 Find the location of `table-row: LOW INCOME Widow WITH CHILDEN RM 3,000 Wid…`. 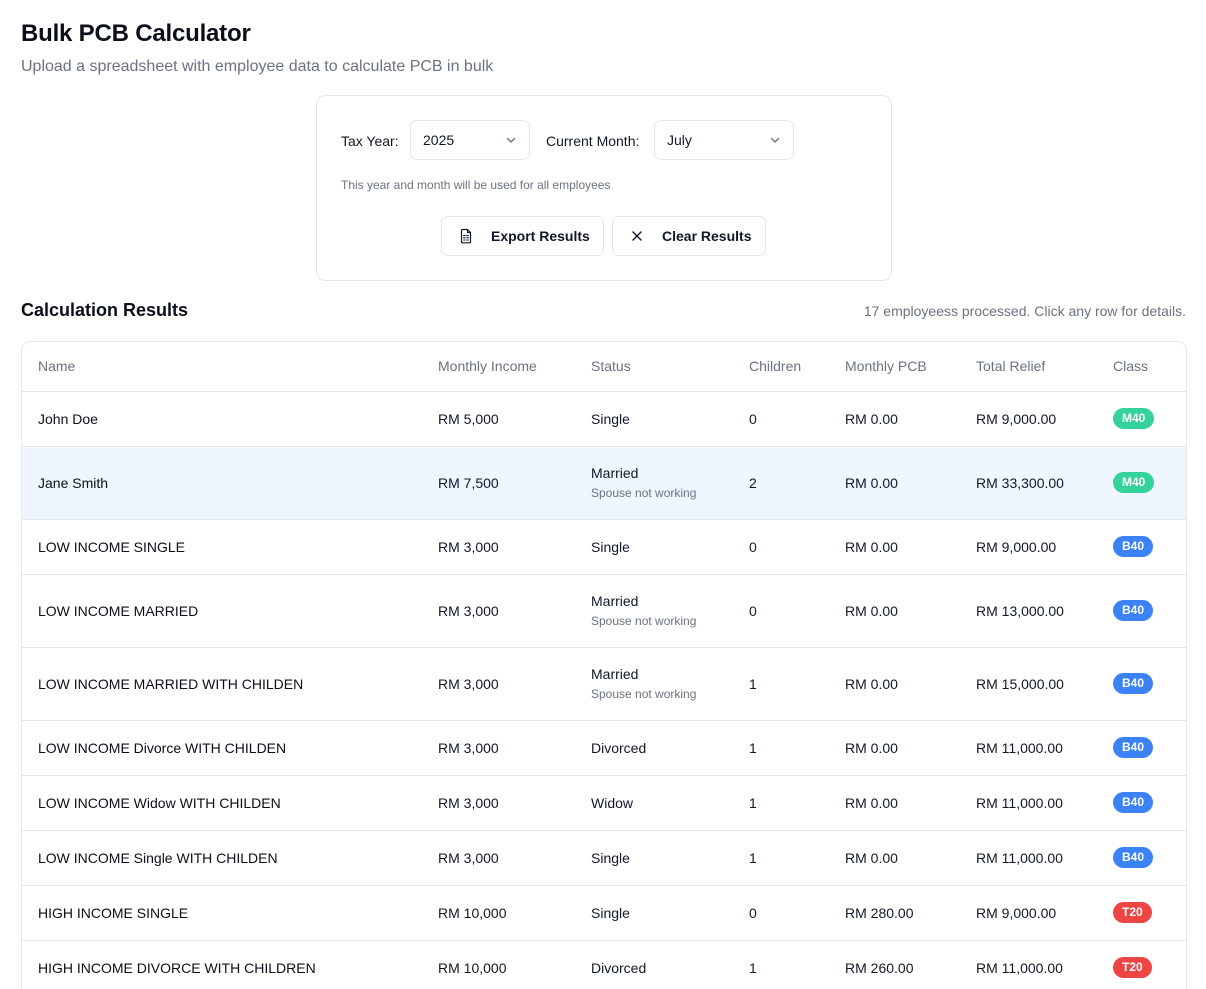

table-row: LOW INCOME Widow WITH CHILDEN RM 3,000 Wid… is located at coordinates (604, 803).